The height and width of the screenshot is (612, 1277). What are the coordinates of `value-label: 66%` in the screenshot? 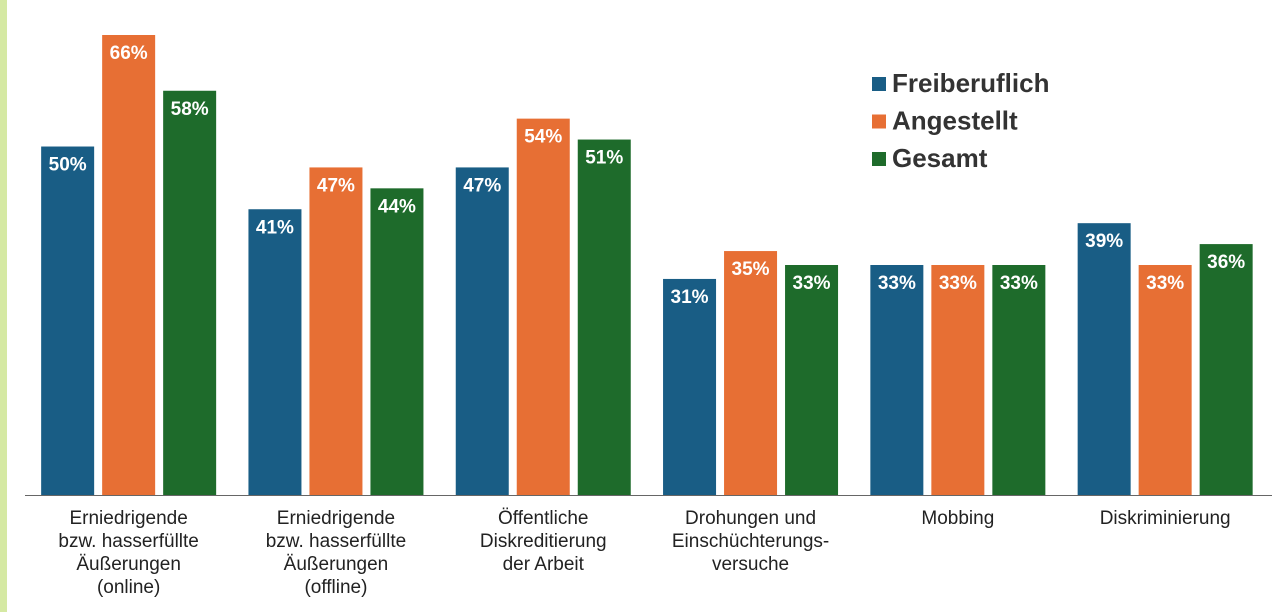 It's located at (129, 53).